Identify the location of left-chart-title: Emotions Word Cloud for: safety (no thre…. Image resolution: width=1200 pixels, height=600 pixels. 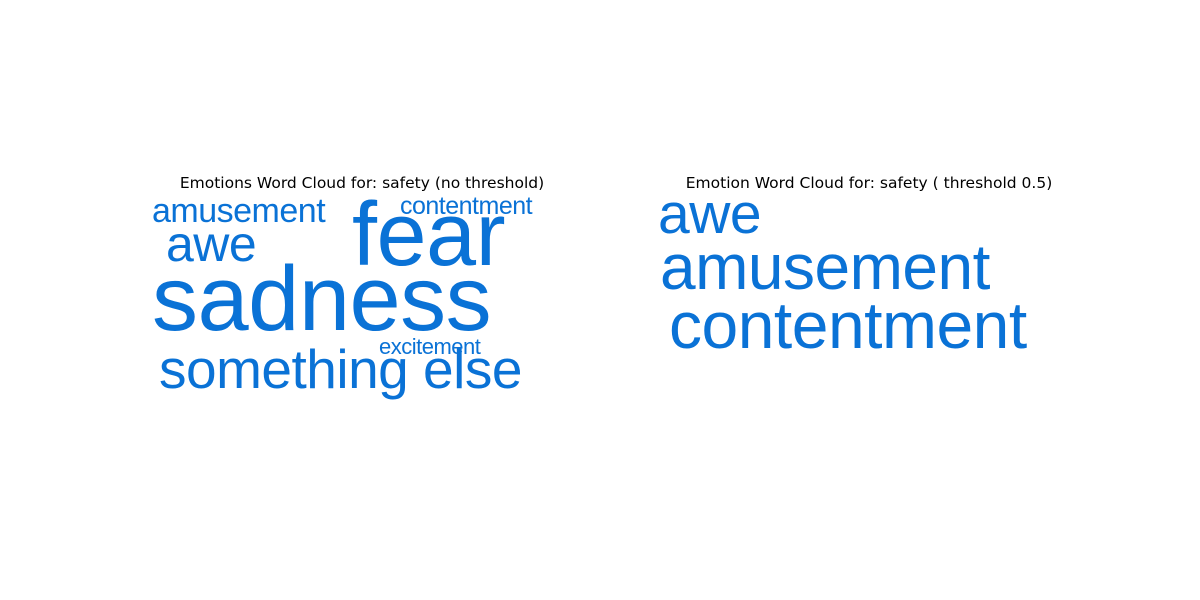
(362, 183).